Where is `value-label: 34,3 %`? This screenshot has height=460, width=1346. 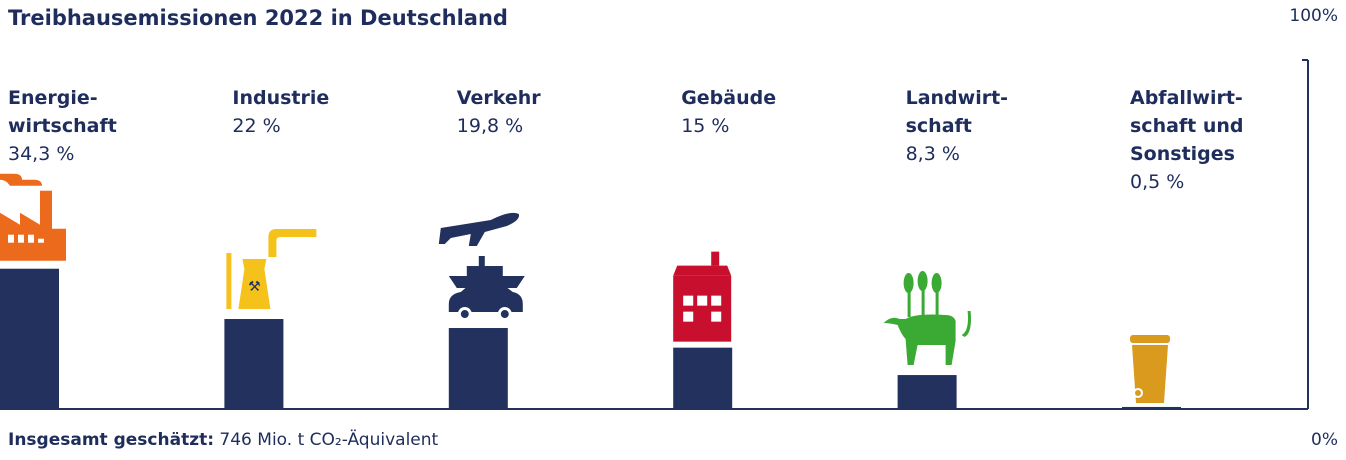
value-label: 34,3 % is located at coordinates (41, 154).